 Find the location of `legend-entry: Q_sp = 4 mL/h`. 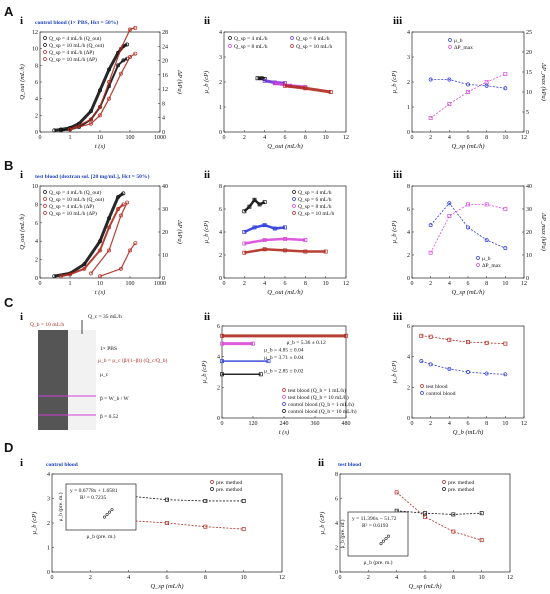

legend-entry: Q_sp = 4 mL/h is located at coordinates (251, 39).